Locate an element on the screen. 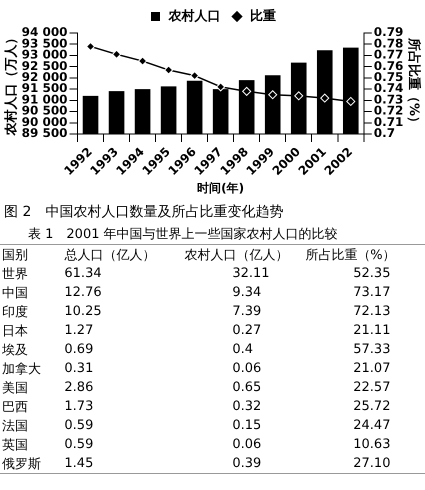  text: 0.15 is located at coordinates (247, 425).